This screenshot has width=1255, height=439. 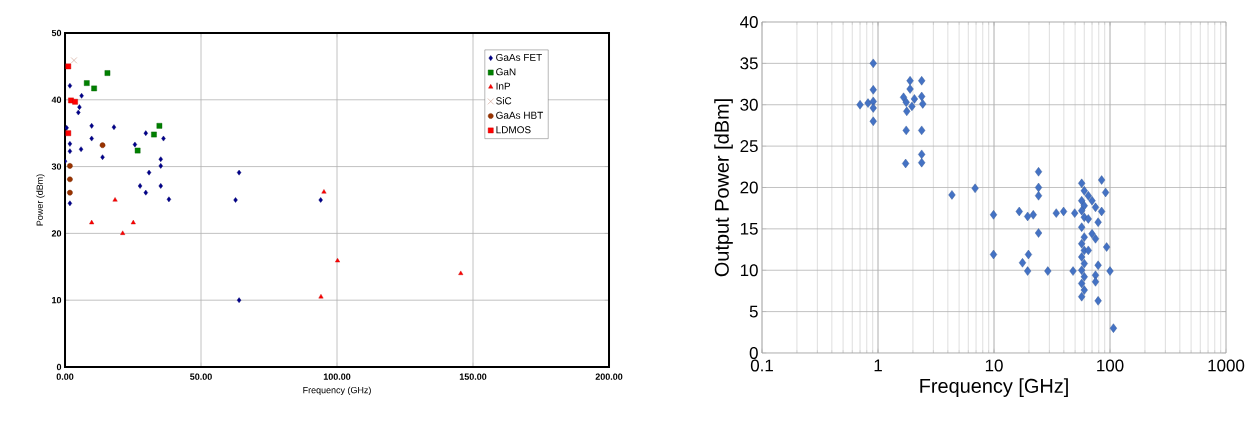 What do you see at coordinates (994, 365) in the screenshot?
I see `x-tick-label: 10` at bounding box center [994, 365].